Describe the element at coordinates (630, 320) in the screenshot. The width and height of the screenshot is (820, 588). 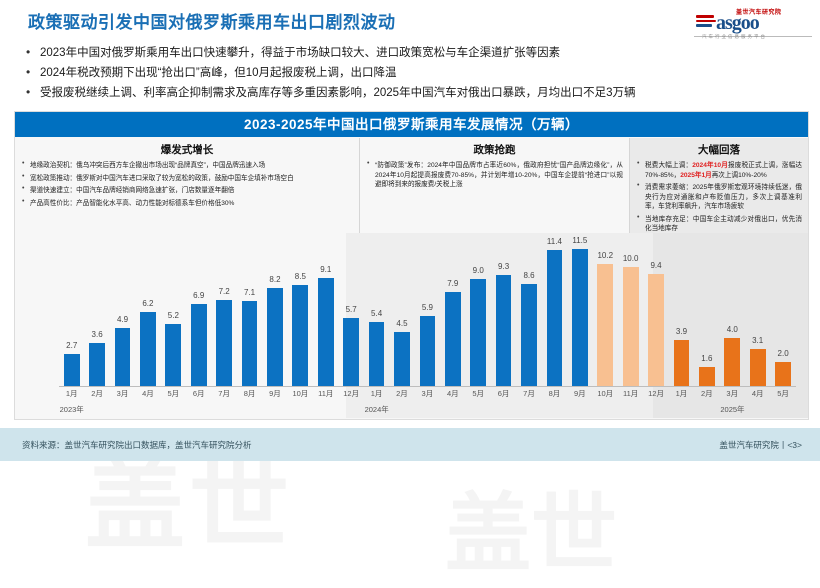
I see `bar: 10.0` at that location.